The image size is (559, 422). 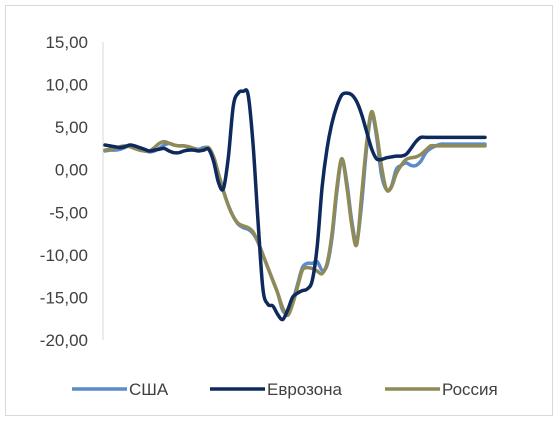 I want to click on y-tick-label: 5,00, so click(x=71, y=127).